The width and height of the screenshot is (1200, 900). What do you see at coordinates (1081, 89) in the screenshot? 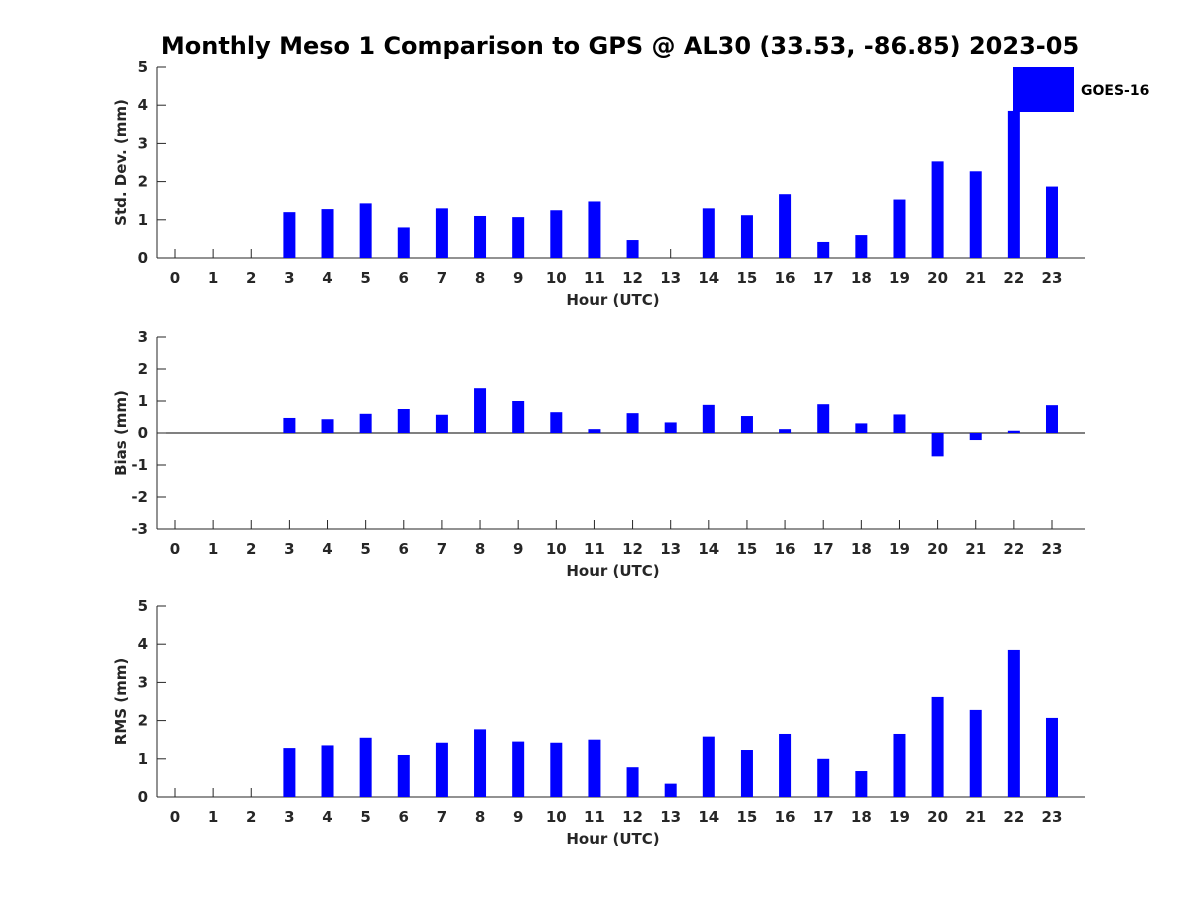
I see `legend: GOES-16` at bounding box center [1081, 89].